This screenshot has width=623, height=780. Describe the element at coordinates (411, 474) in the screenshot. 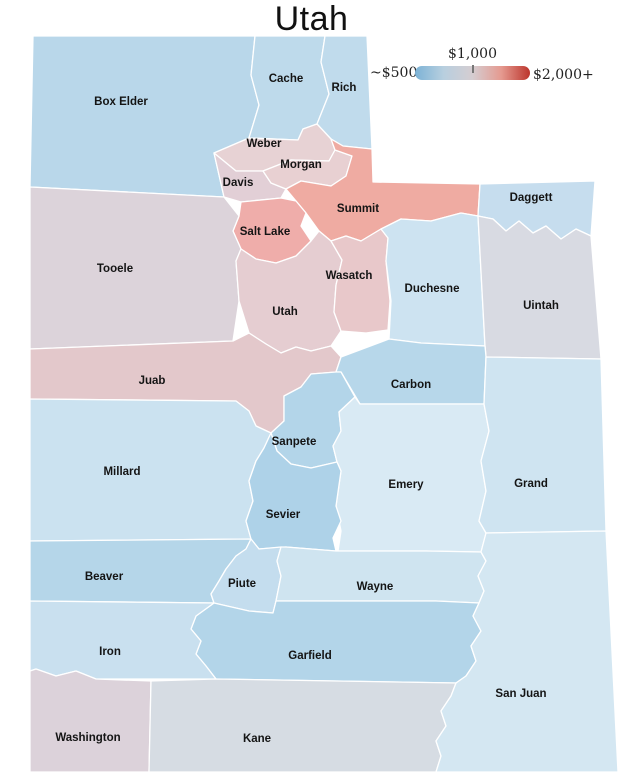

I see `county-emery` at that location.